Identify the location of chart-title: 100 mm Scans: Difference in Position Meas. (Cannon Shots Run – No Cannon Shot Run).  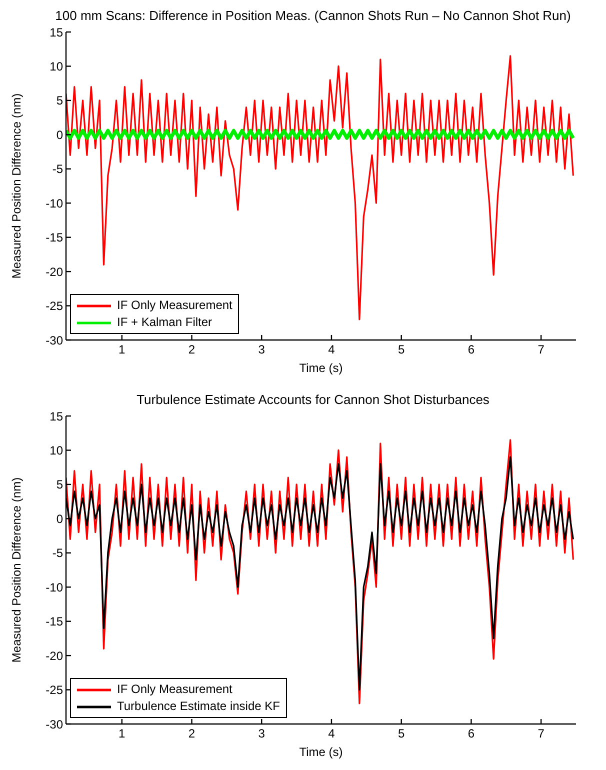
(313, 16).